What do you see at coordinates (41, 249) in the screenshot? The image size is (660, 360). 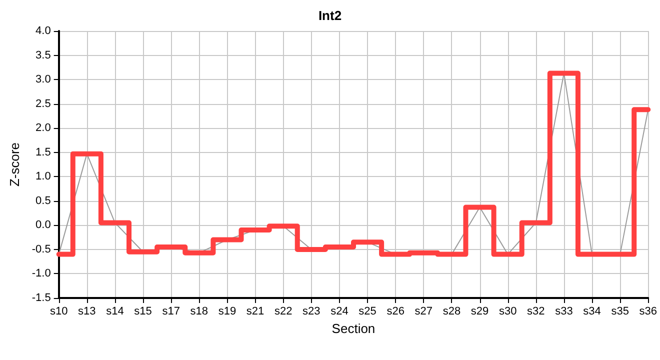 I see `y-tick-label: -0.5` at bounding box center [41, 249].